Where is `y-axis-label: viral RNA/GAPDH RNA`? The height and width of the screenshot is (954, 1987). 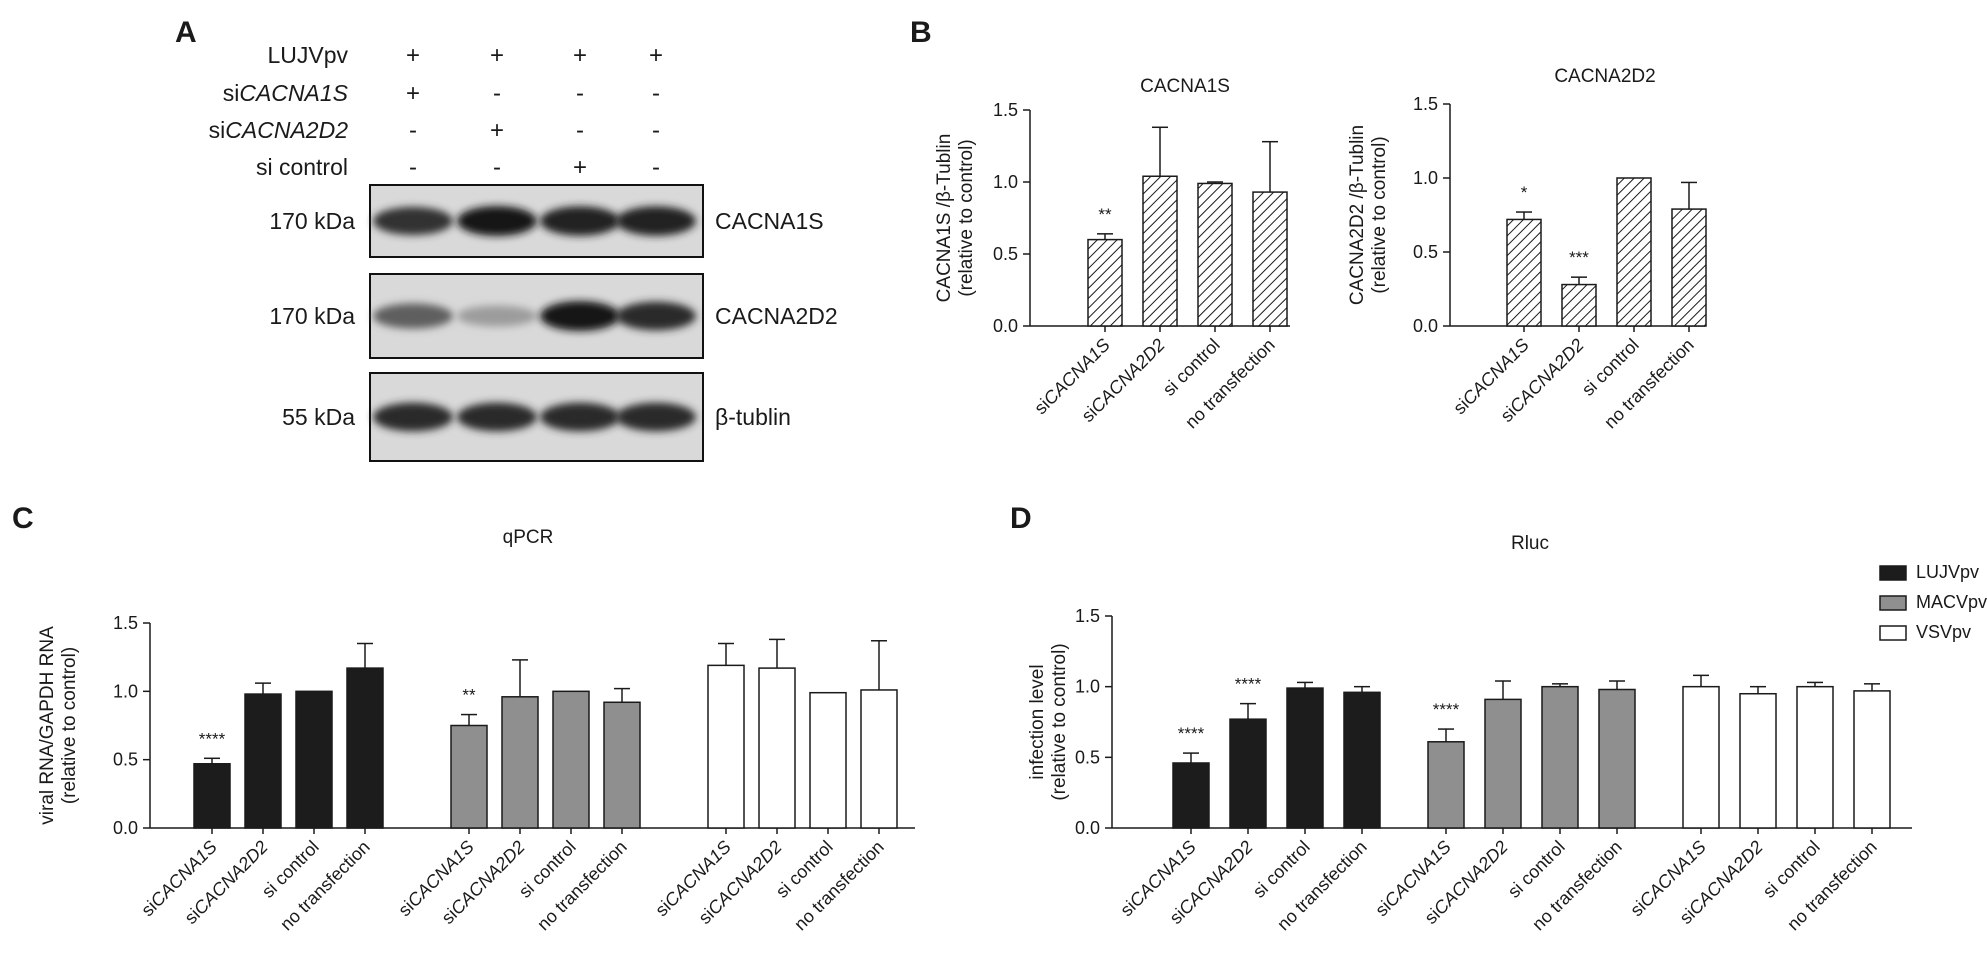
y-axis-label: viral RNA/GAPDH RNA is located at coordinates (47, 725).